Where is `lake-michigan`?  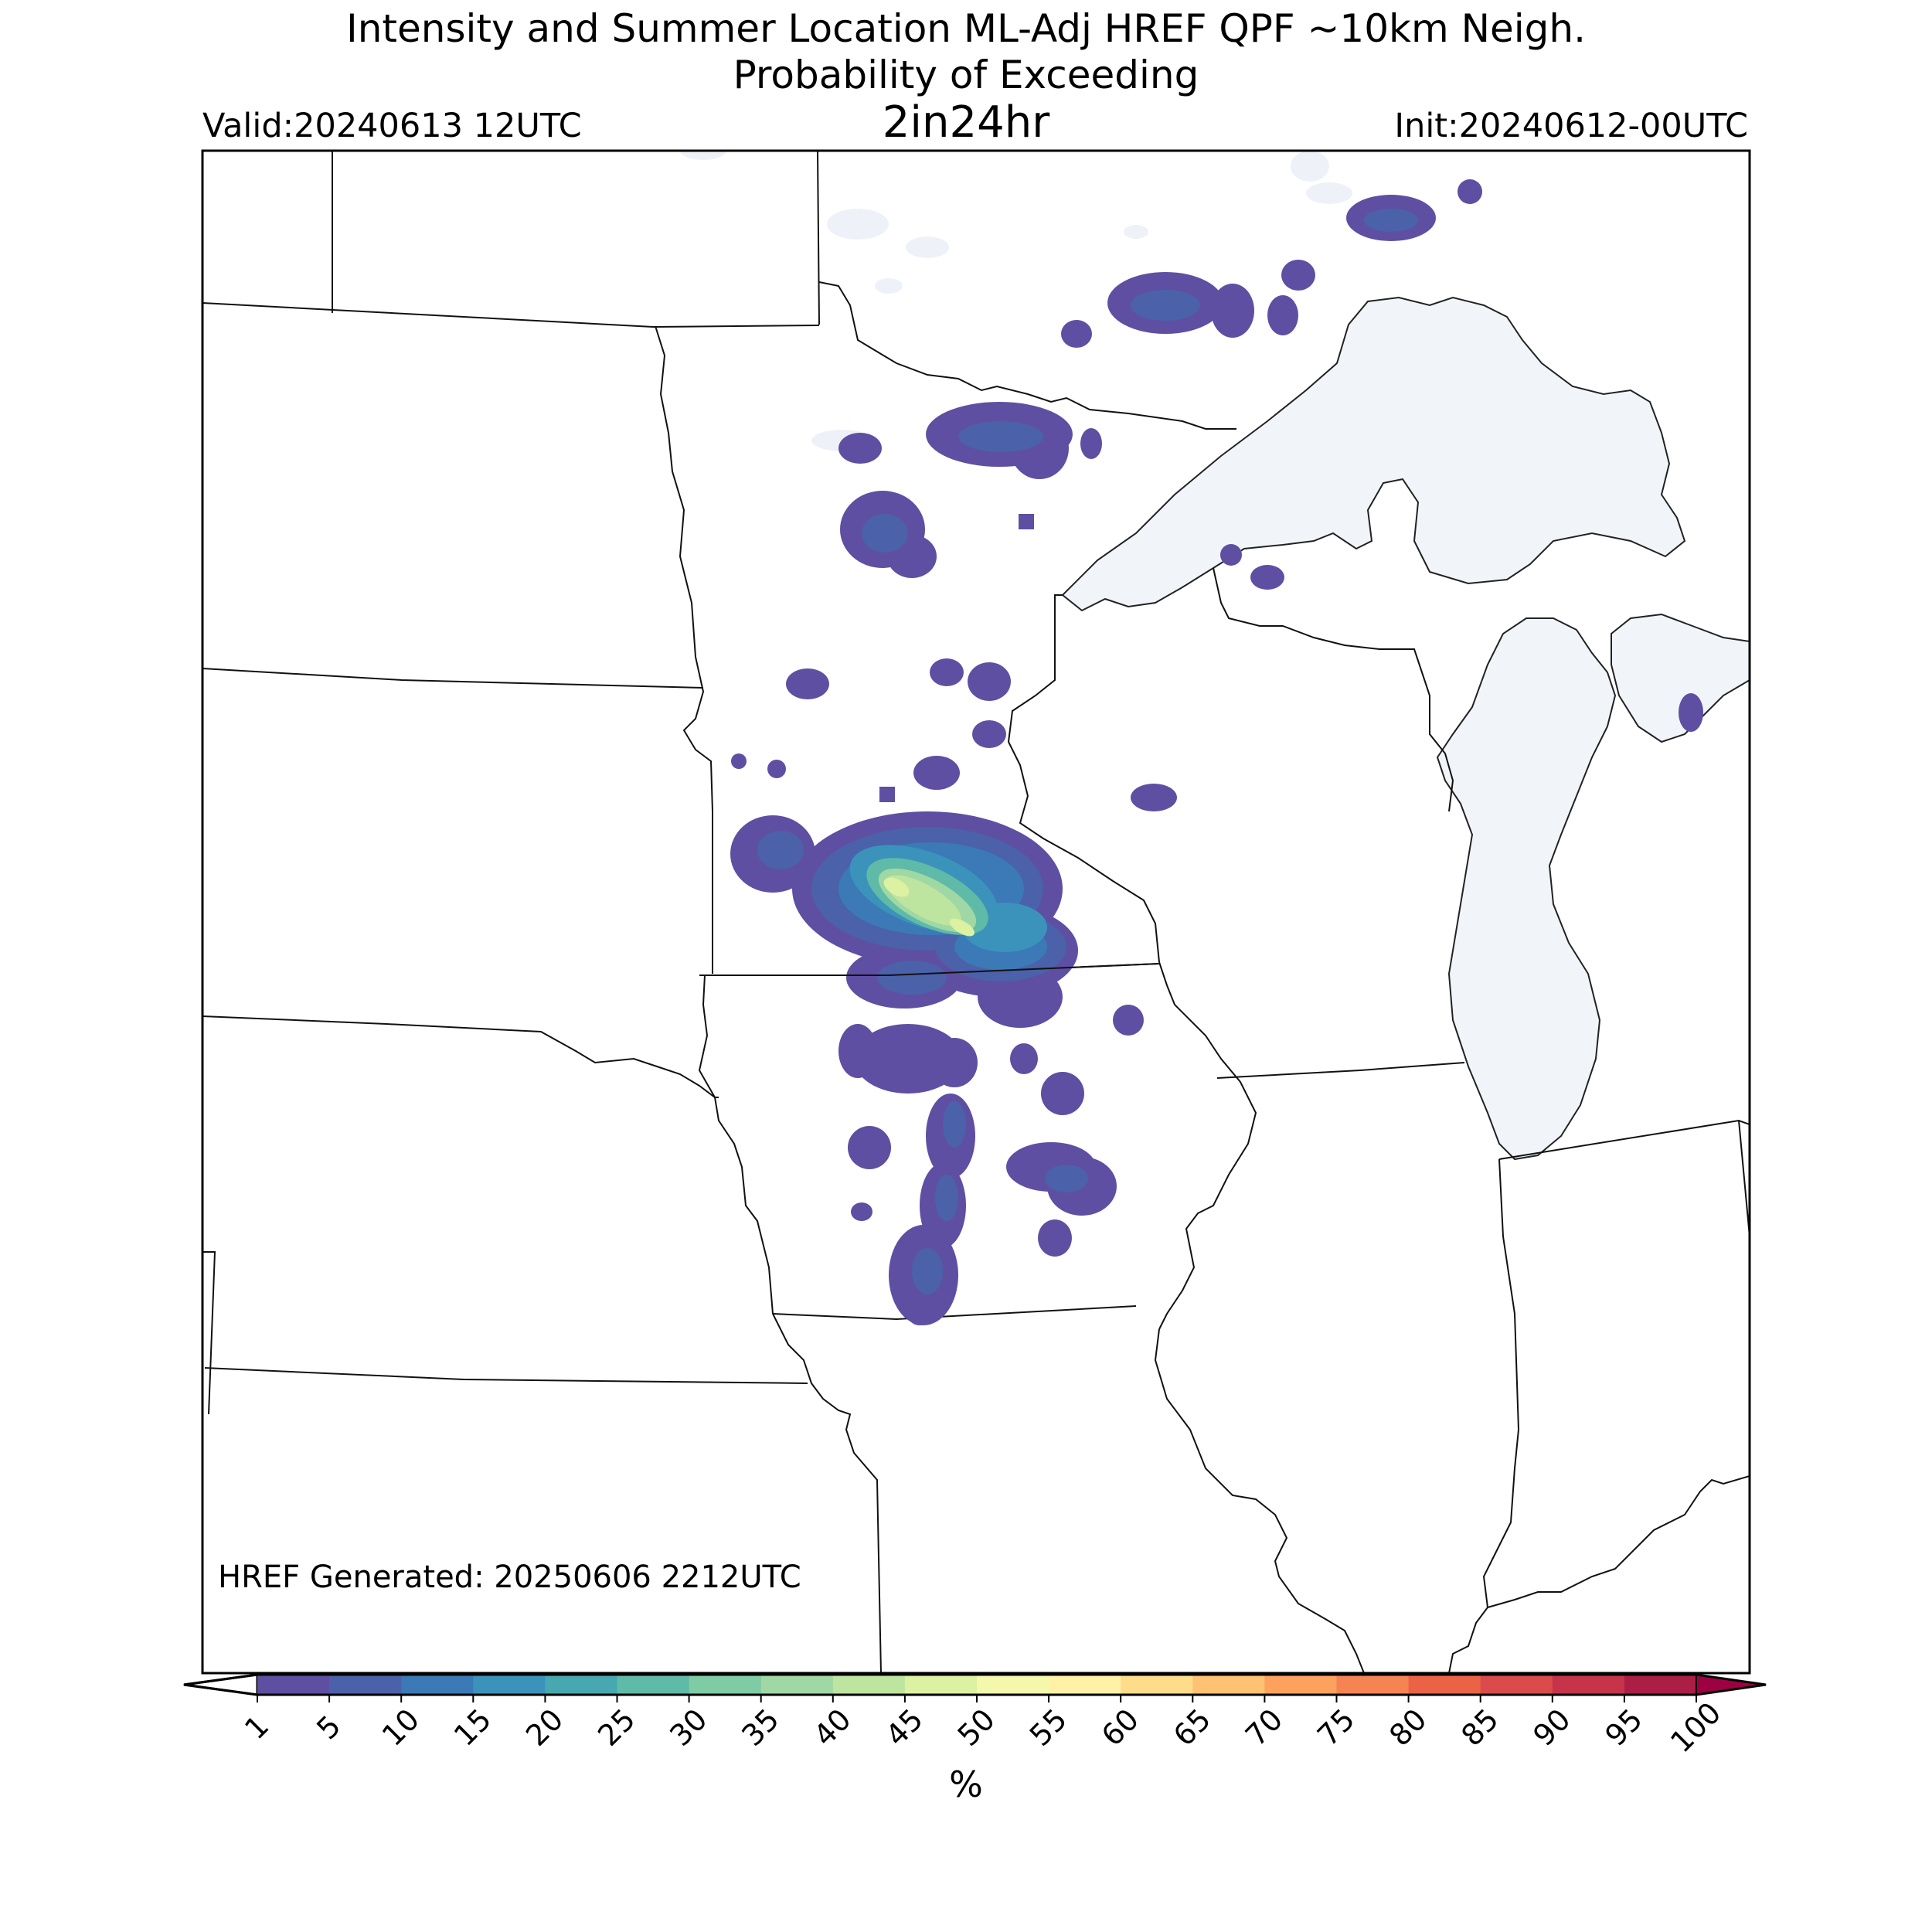 lake-michigan is located at coordinates (1526, 889).